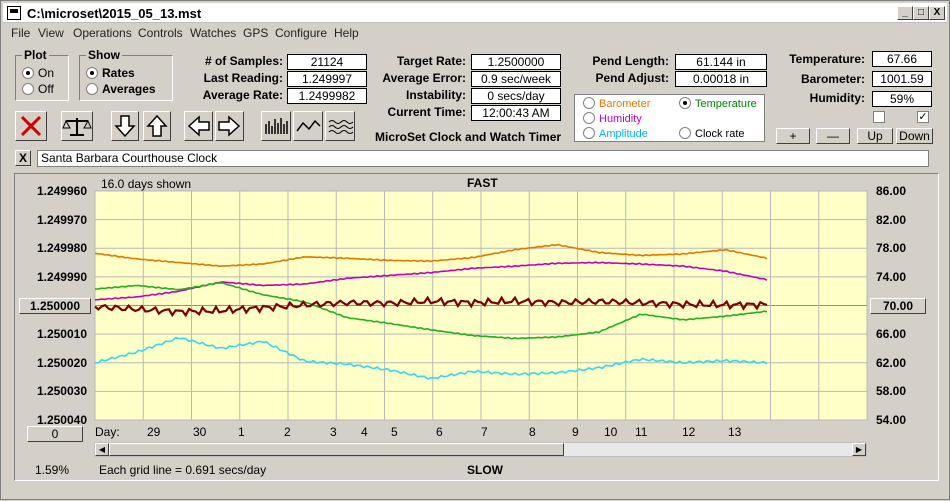  What do you see at coordinates (21, 33) in the screenshot?
I see `menu-file: File` at bounding box center [21, 33].